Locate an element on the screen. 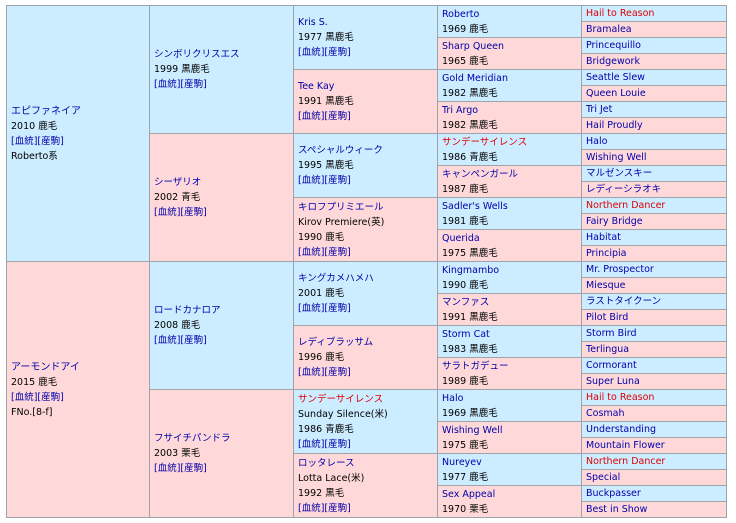 Image resolution: width=736 pixels, height=523 pixels. horse-name-link: Super Luna is located at coordinates (613, 381).